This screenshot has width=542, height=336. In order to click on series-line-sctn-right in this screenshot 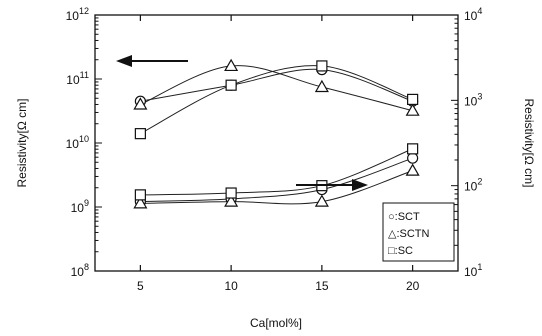, I will do `click(276, 187)`.